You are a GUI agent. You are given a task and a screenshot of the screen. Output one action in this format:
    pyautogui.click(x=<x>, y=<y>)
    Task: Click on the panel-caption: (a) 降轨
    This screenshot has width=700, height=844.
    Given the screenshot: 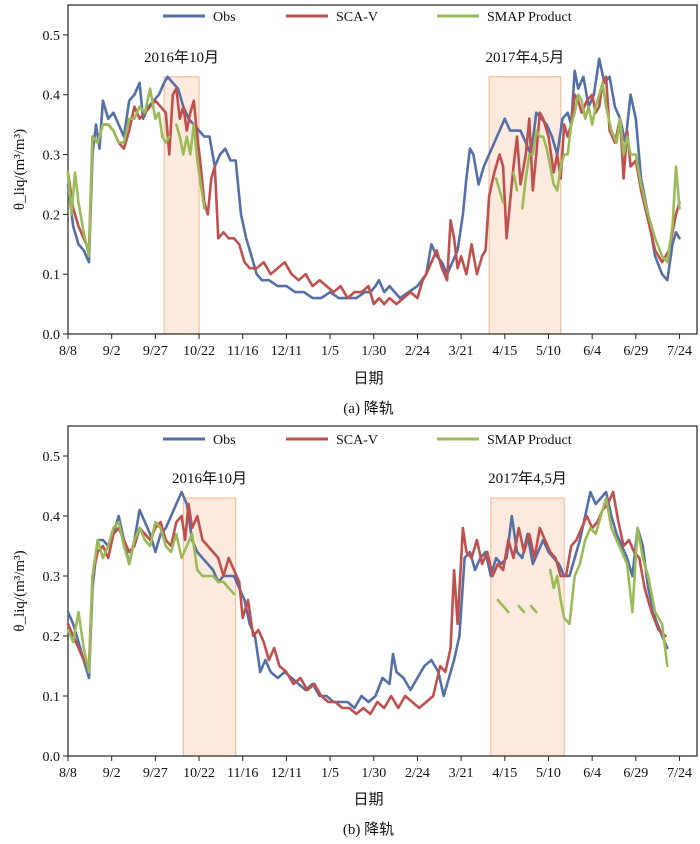 What is the action you would take?
    pyautogui.click(x=368, y=408)
    